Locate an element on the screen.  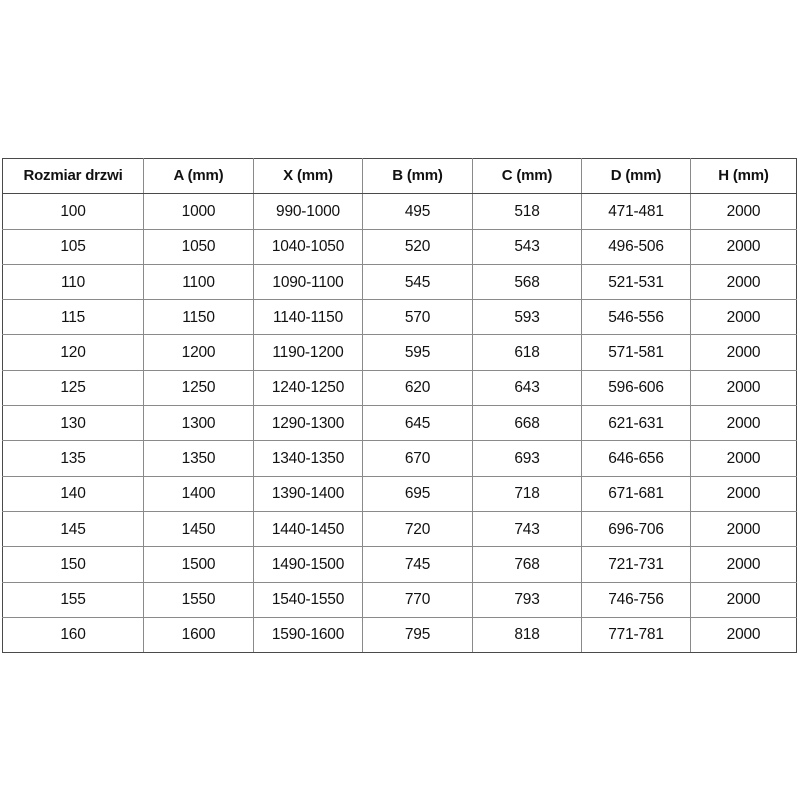
table-cell: 571-581 is located at coordinates (636, 352).